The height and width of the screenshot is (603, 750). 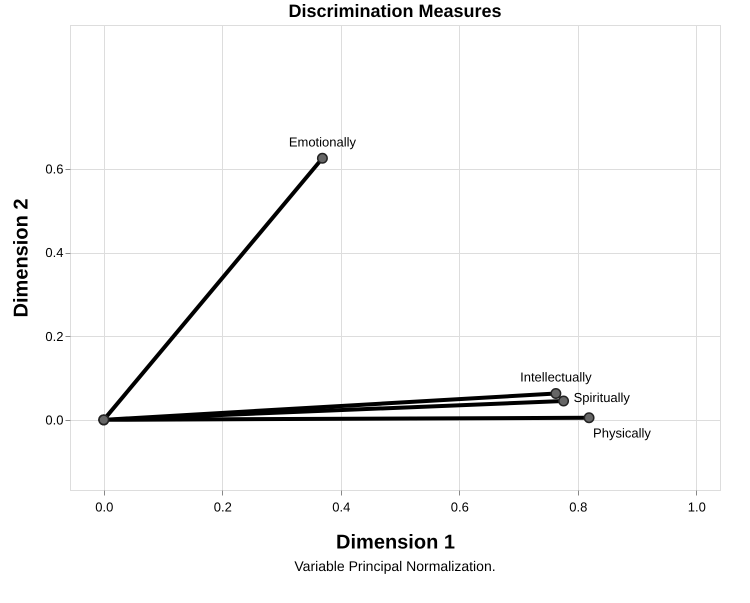 What do you see at coordinates (54, 336) in the screenshot?
I see `y-tick-label: 0.2` at bounding box center [54, 336].